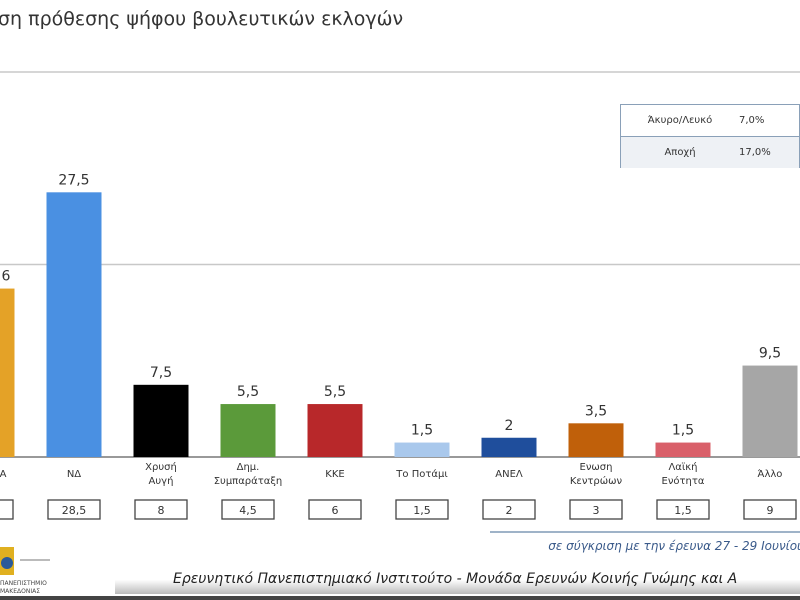 This screenshot has width=800, height=600. I want to click on svg-text: ΠΑΝΕΠΙΣΤΗΜΙΟ, so click(23, 583).